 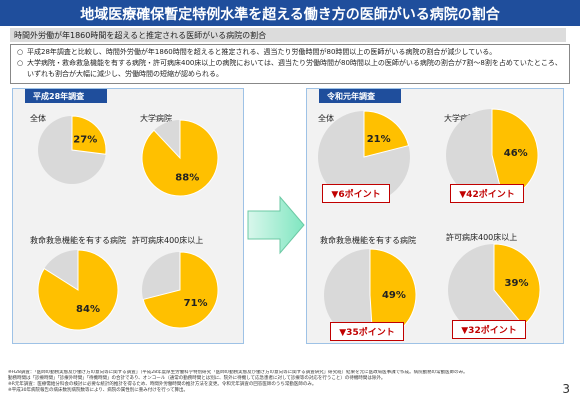 I want to click on panel-r1-title: 令和元年調査, so click(x=360, y=96).